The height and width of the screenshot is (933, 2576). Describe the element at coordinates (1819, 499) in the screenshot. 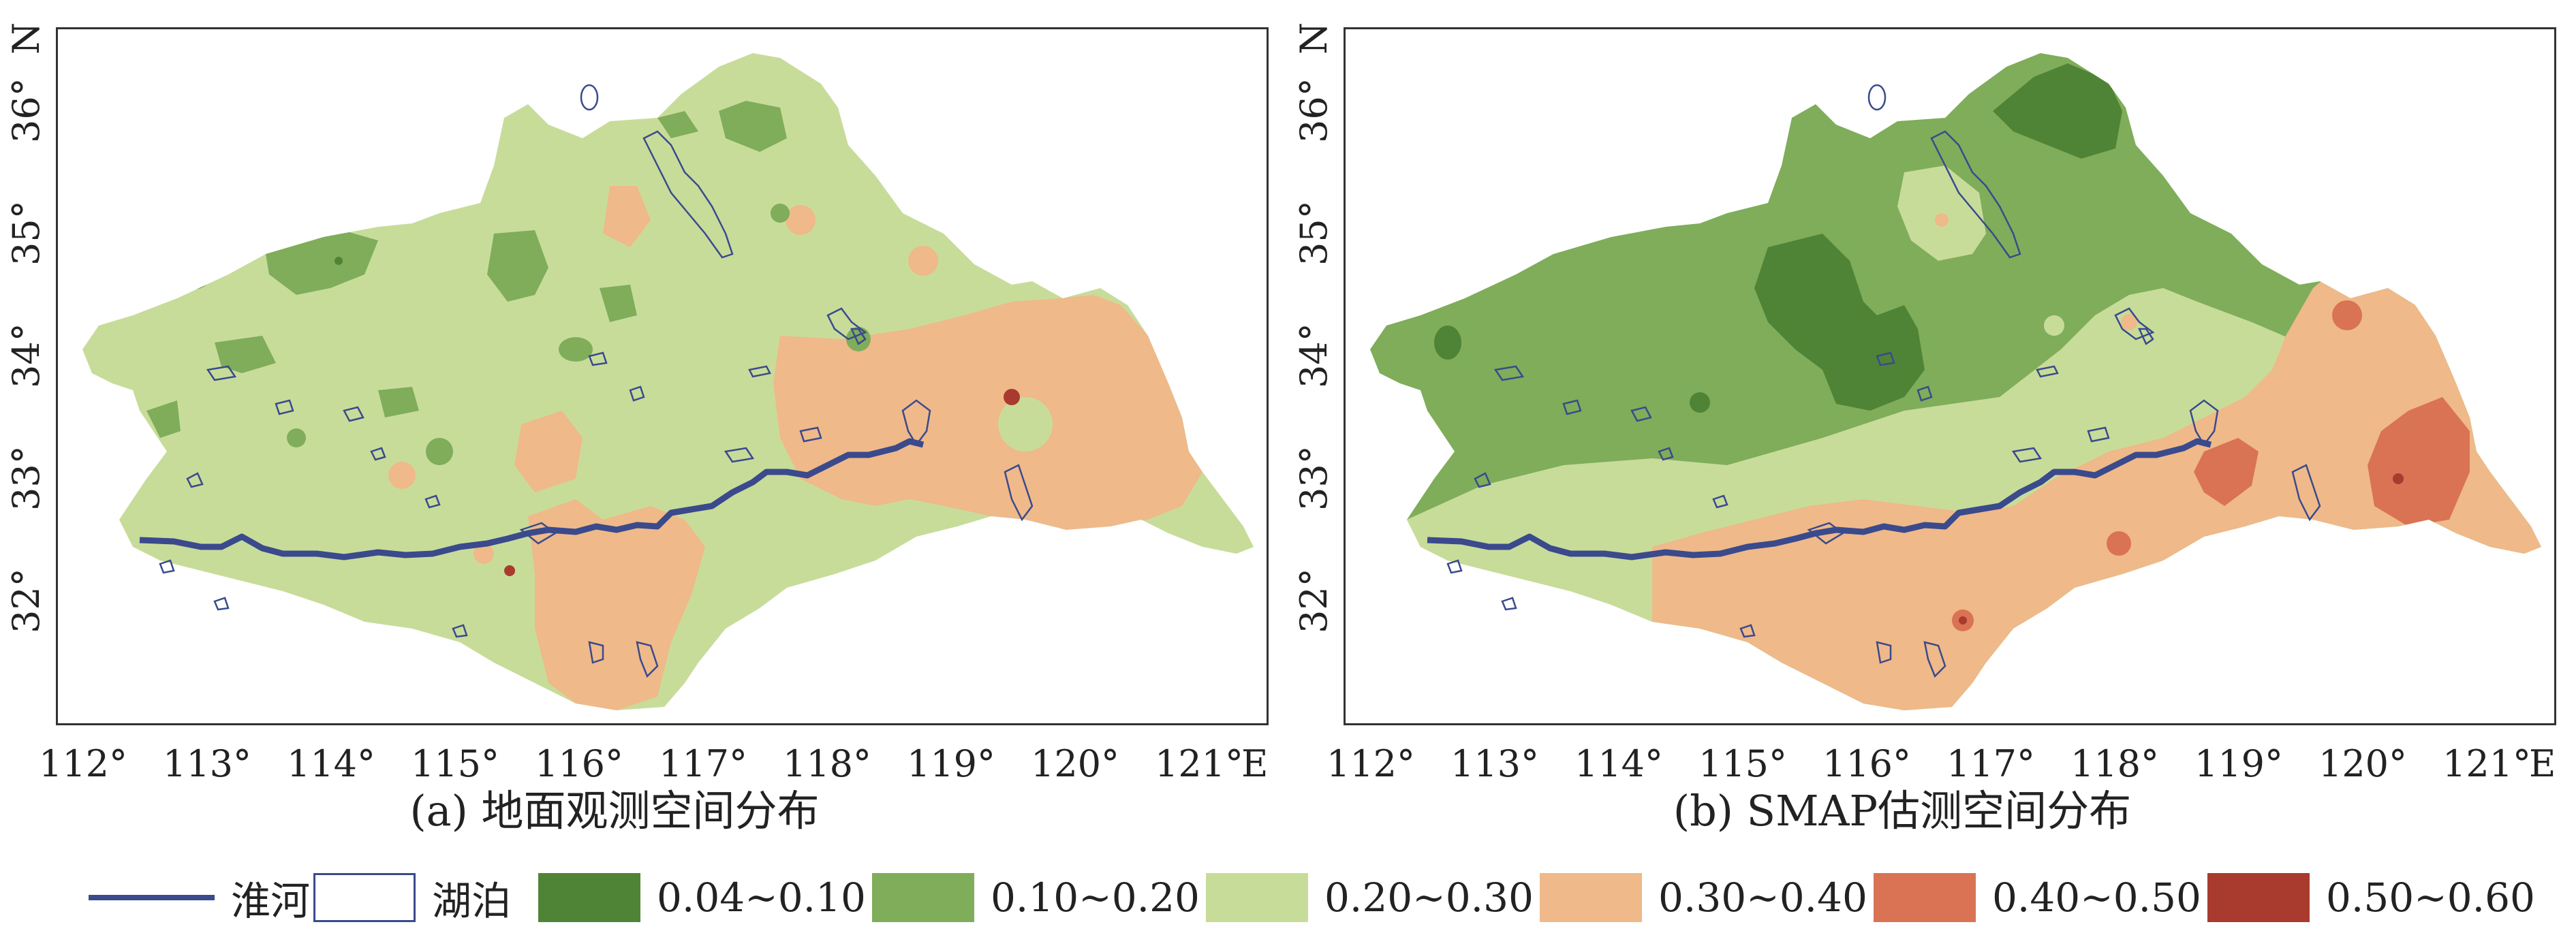

I see `huai-river` at that location.